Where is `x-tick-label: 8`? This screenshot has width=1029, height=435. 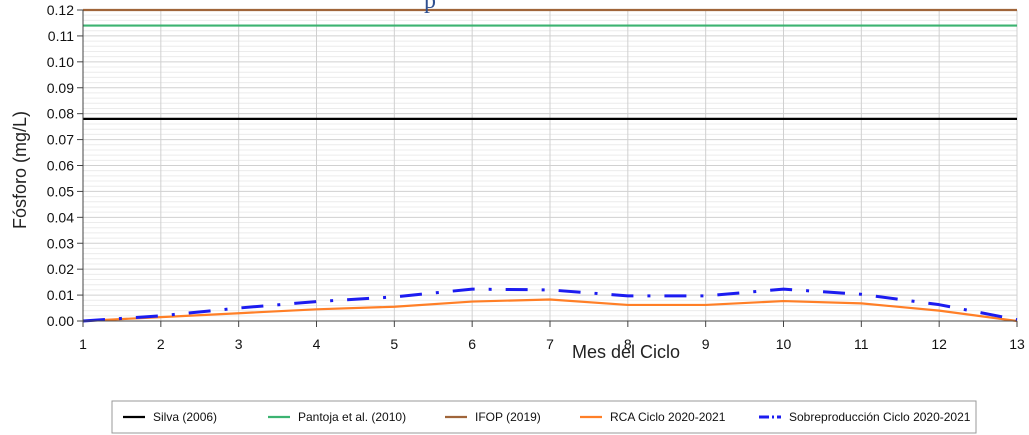
x-tick-label: 8 is located at coordinates (628, 344).